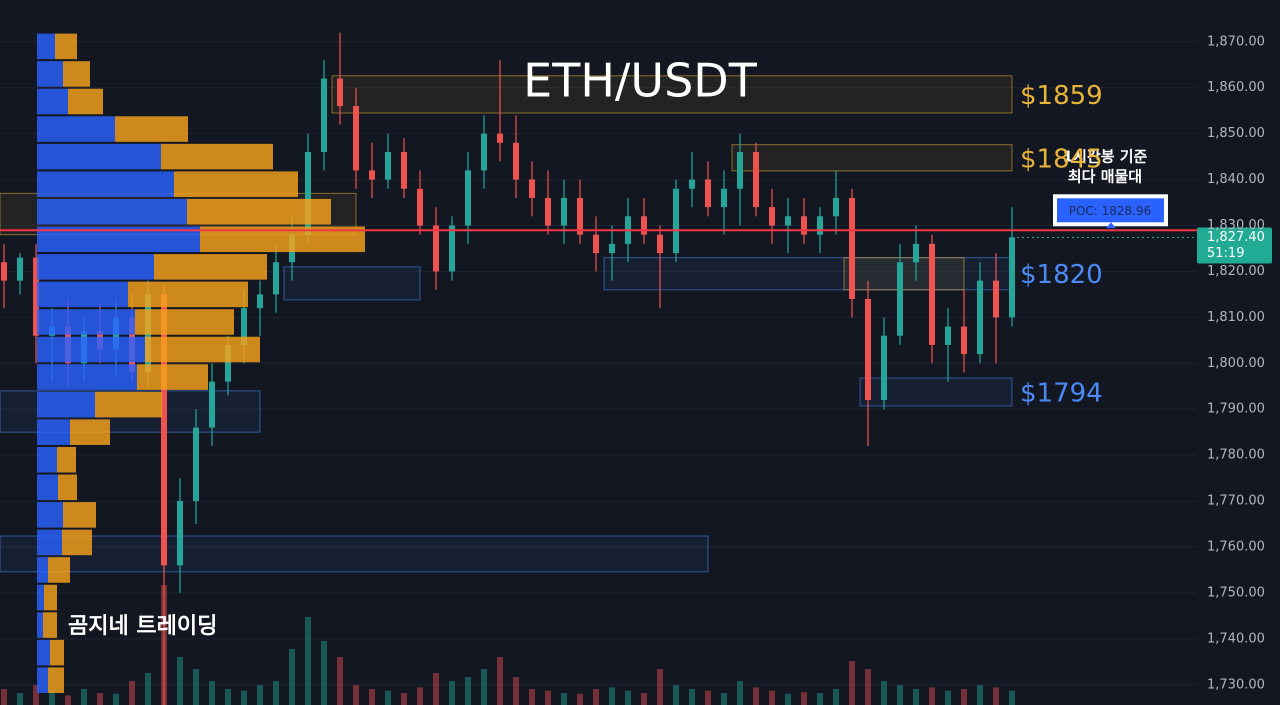  I want to click on last-price-box, so click(1234, 245).